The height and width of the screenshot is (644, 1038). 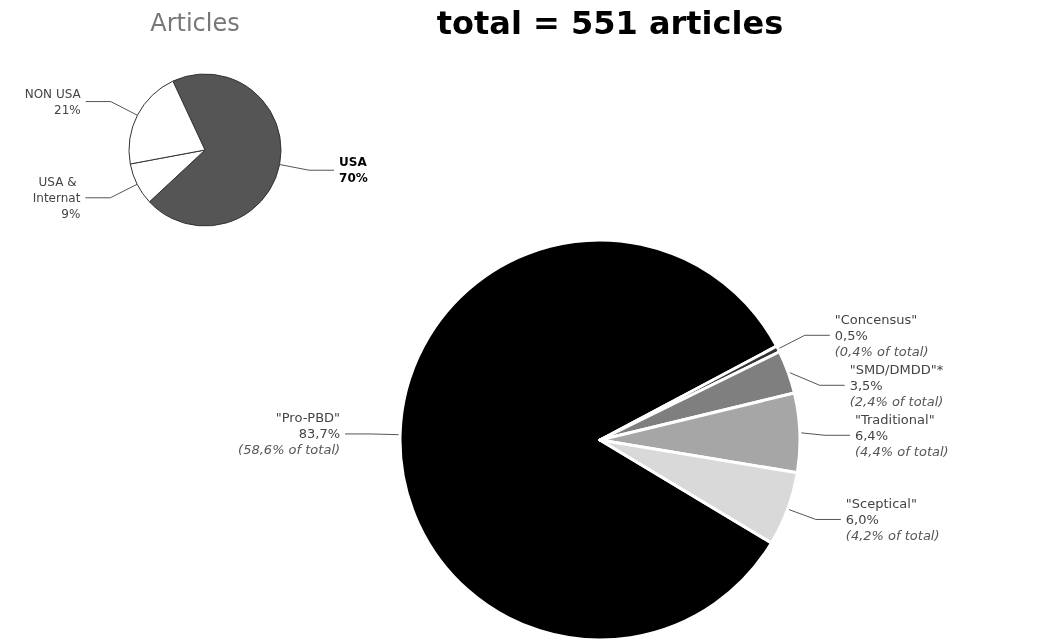 I want to click on slice-label: NON USA, so click(x=53, y=93).